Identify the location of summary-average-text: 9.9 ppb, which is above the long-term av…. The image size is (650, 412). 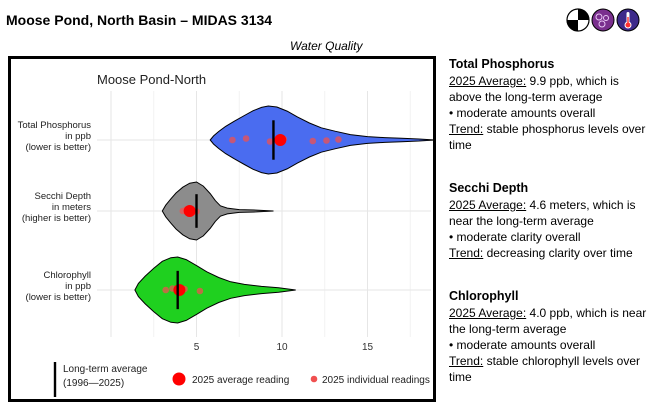
(534, 89).